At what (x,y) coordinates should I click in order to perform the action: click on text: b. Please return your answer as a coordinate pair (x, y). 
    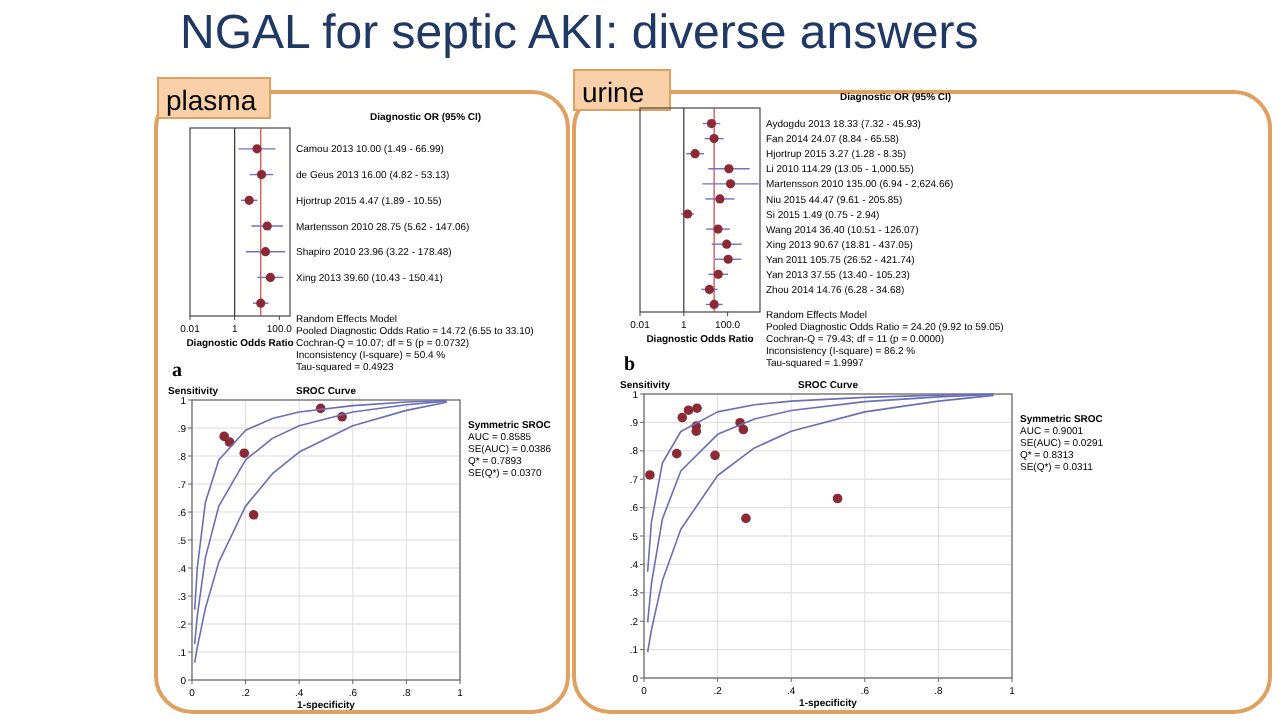
    Looking at the image, I should click on (630, 365).